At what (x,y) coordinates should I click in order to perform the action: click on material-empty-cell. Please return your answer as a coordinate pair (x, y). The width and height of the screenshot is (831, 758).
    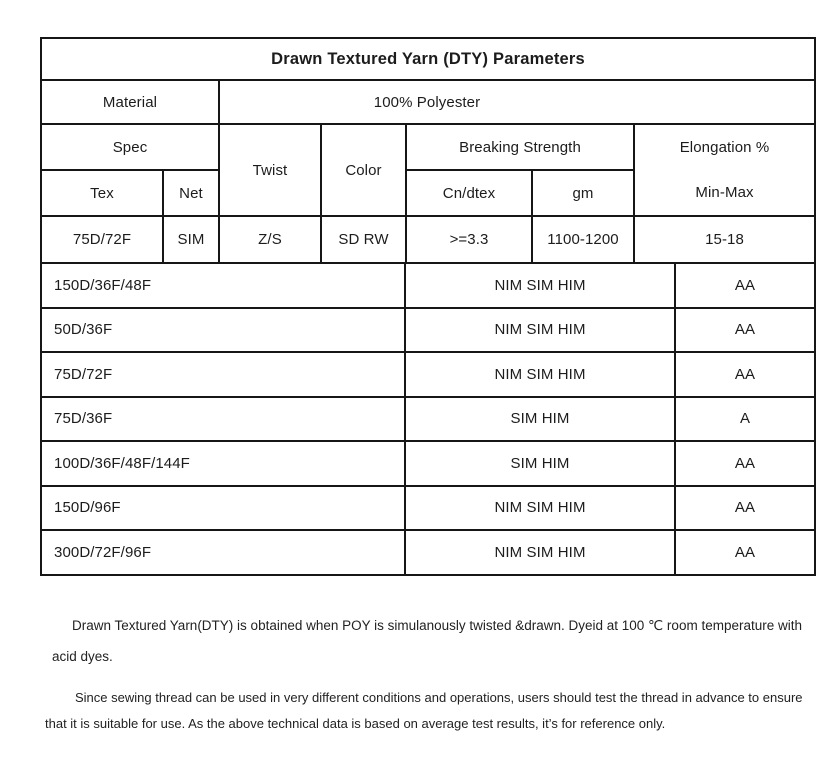
    Looking at the image, I should click on (725, 102).